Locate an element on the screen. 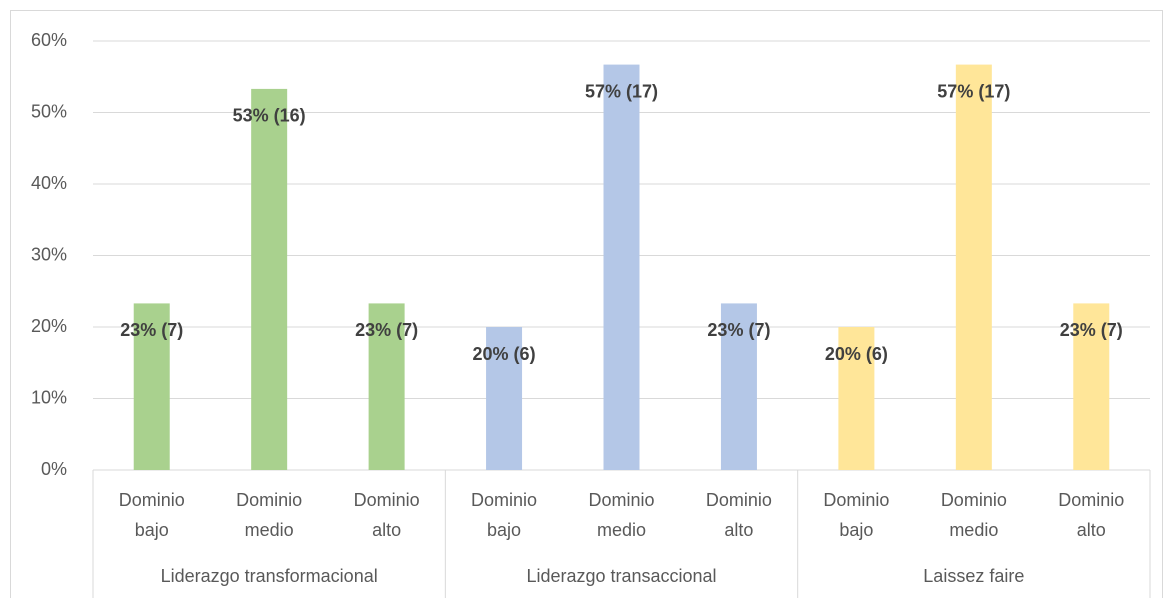 The width and height of the screenshot is (1166, 598). data-label: 53% (16) is located at coordinates (269, 116).